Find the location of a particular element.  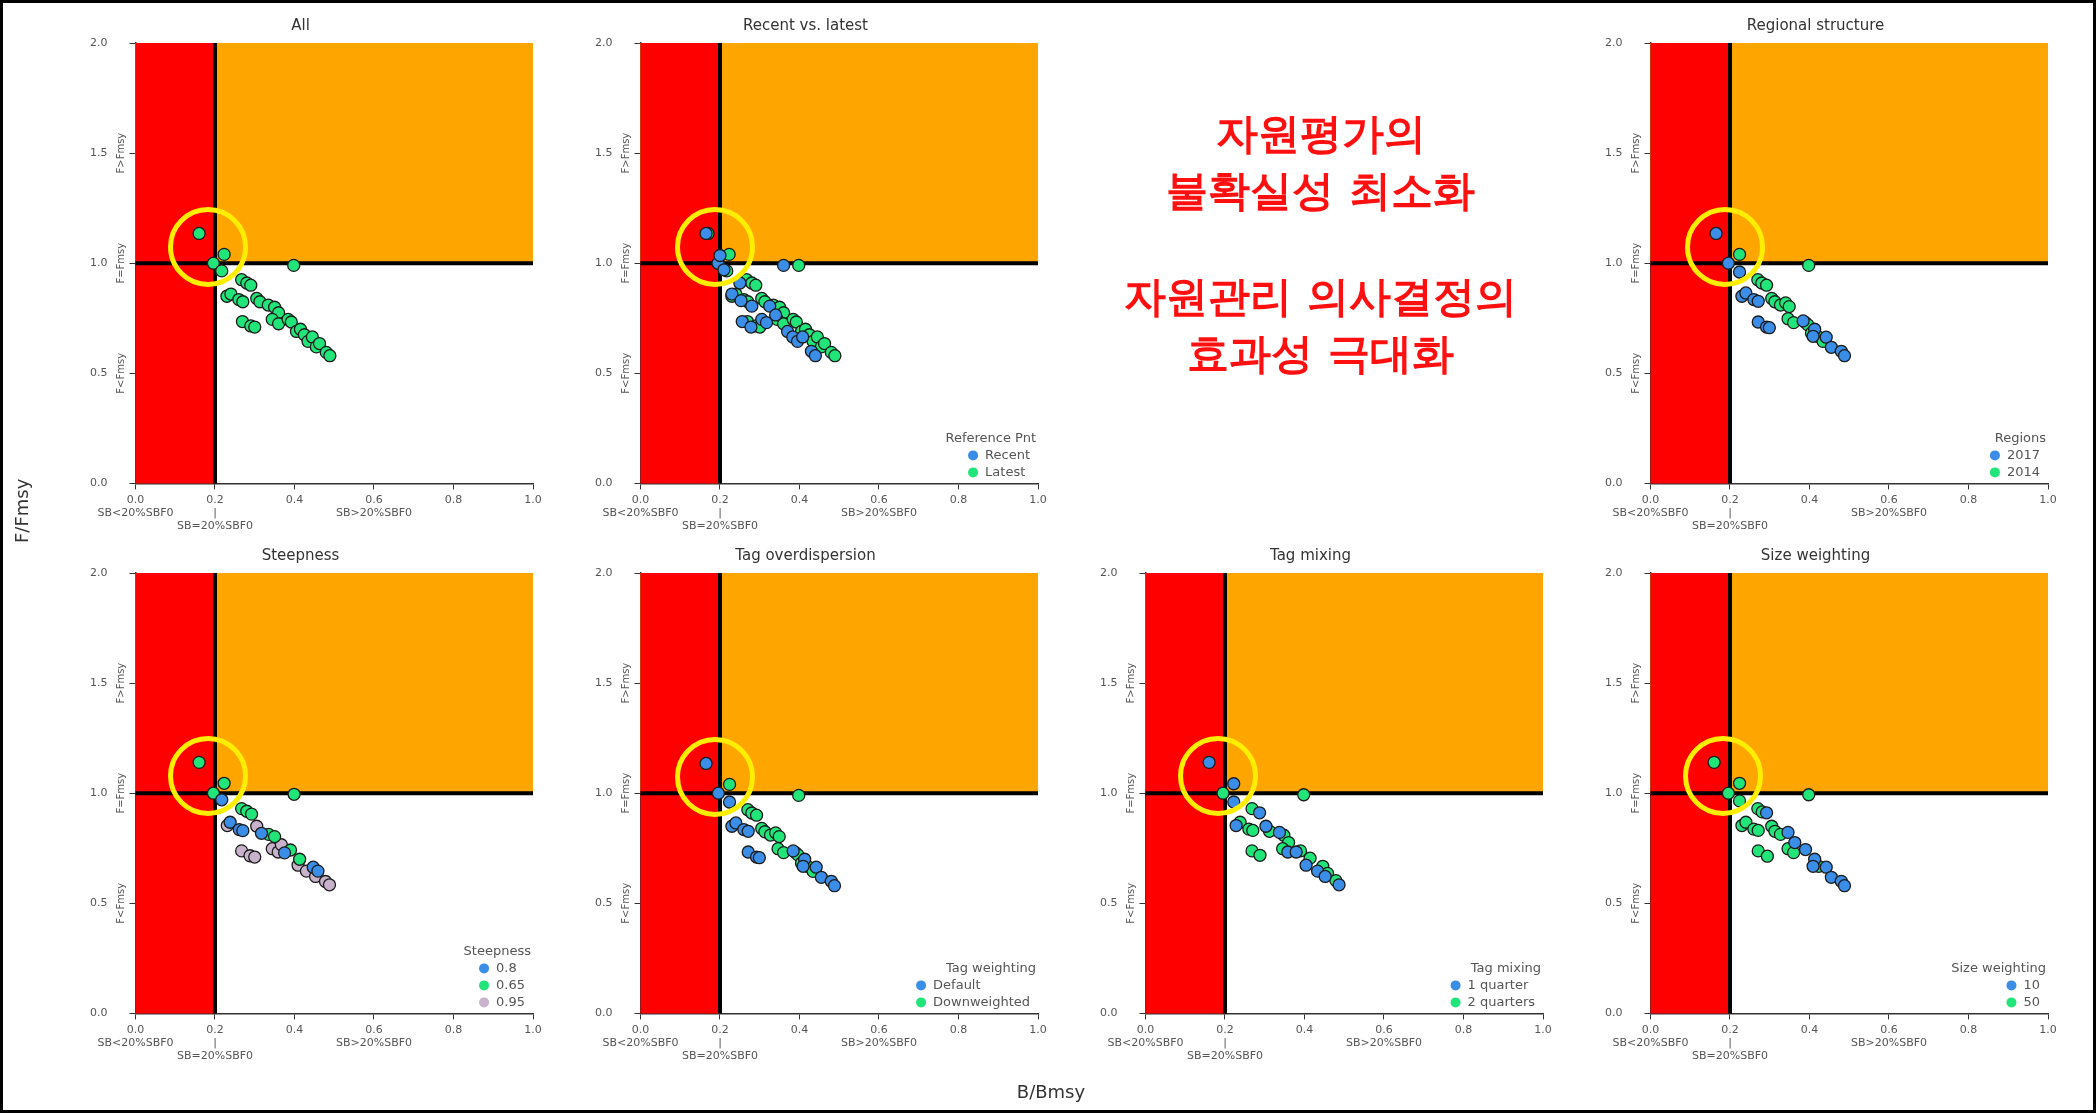

legend-title: Steepness is located at coordinates (497, 950).